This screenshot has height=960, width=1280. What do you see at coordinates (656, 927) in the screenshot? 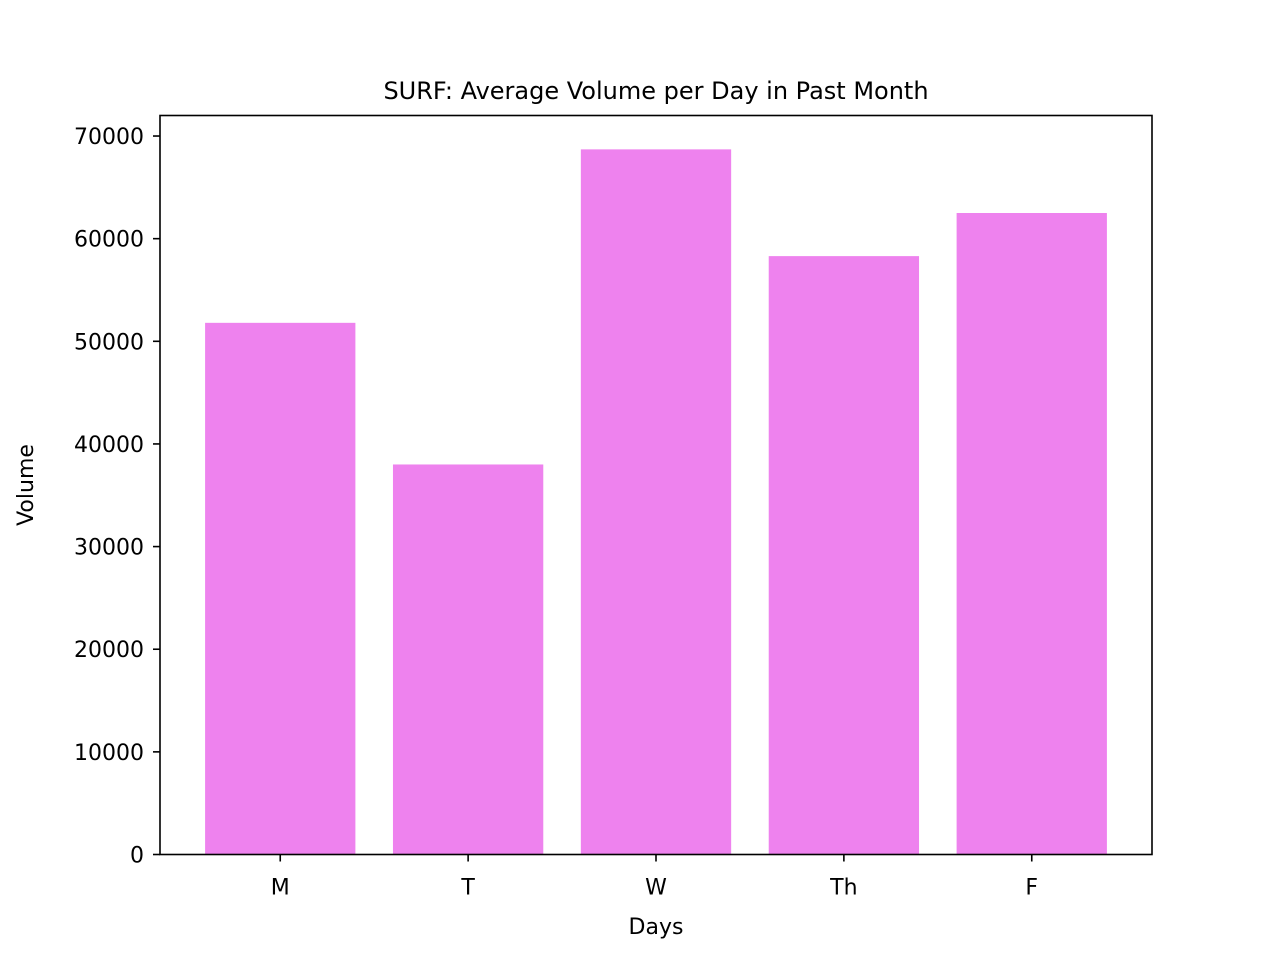
I see `x-axis-label: Days` at bounding box center [656, 927].